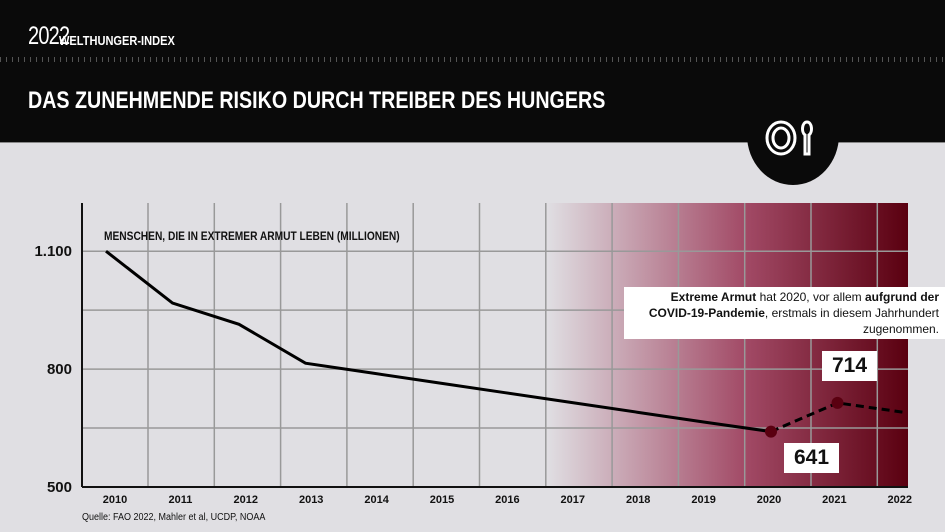 This screenshot has width=945, height=532. What do you see at coordinates (442, 500) in the screenshot?
I see `x-tick-label: 2015` at bounding box center [442, 500].